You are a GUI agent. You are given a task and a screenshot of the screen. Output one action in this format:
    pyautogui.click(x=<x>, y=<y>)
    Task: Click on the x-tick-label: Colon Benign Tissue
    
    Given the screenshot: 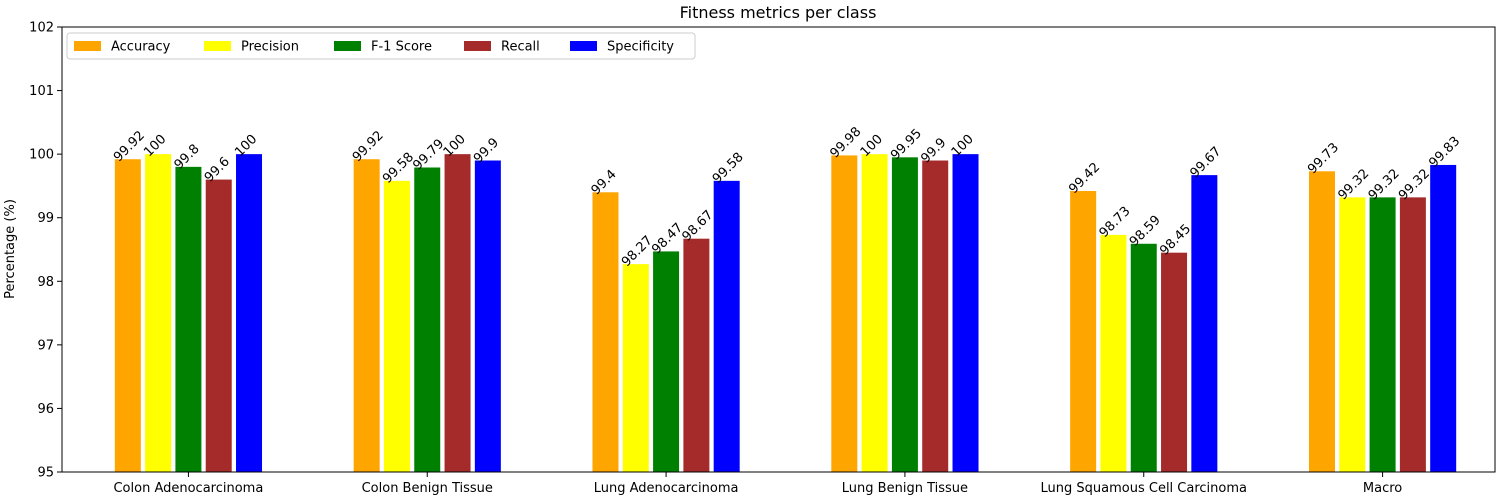 What is the action you would take?
    pyautogui.click(x=427, y=488)
    